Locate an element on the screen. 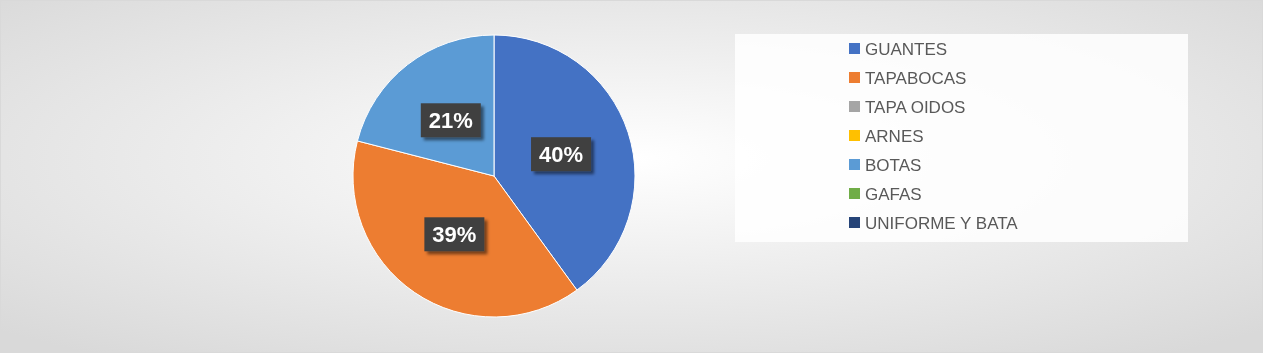 The width and height of the screenshot is (1263, 353). data-label: 21% is located at coordinates (450, 120).